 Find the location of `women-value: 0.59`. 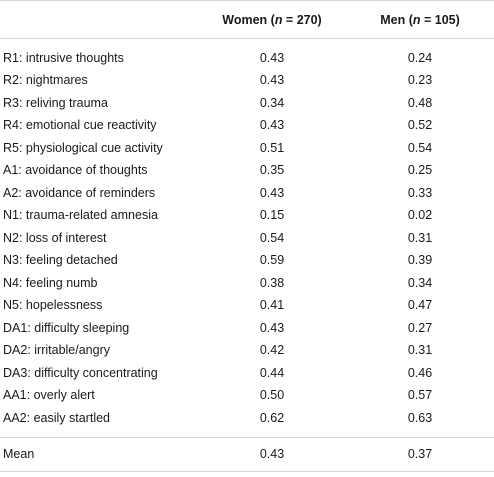

women-value: 0.59 is located at coordinates (272, 260).